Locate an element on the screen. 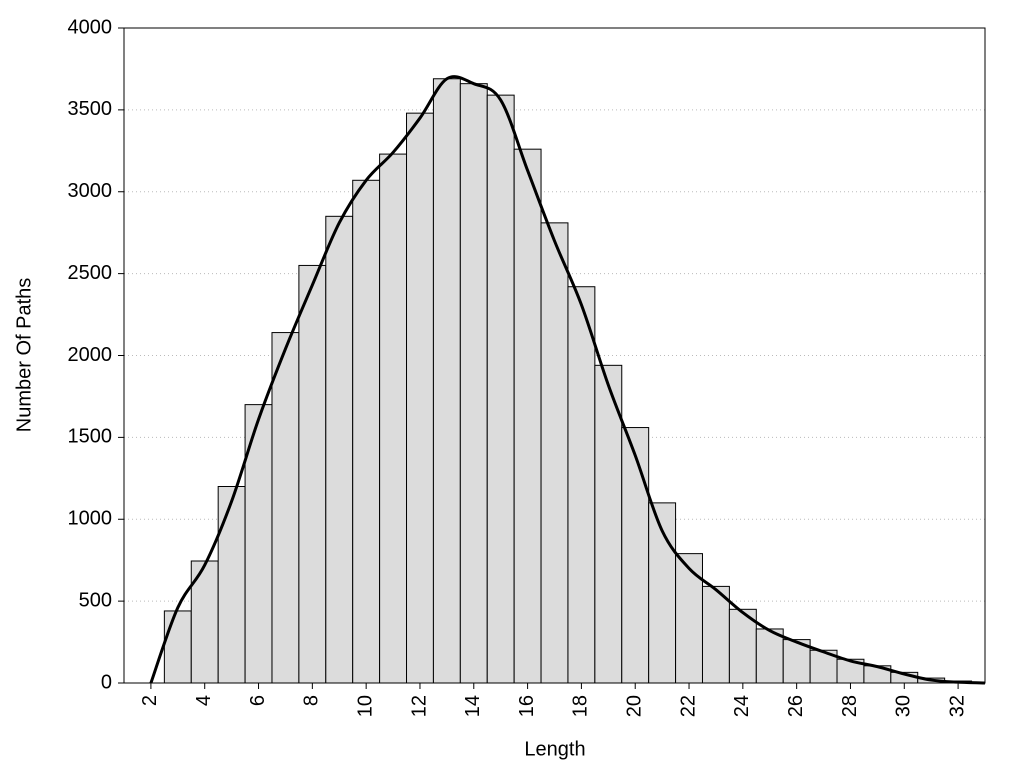 This screenshot has width=1024, height=768. x-tick-label: 24 is located at coordinates (742, 706).